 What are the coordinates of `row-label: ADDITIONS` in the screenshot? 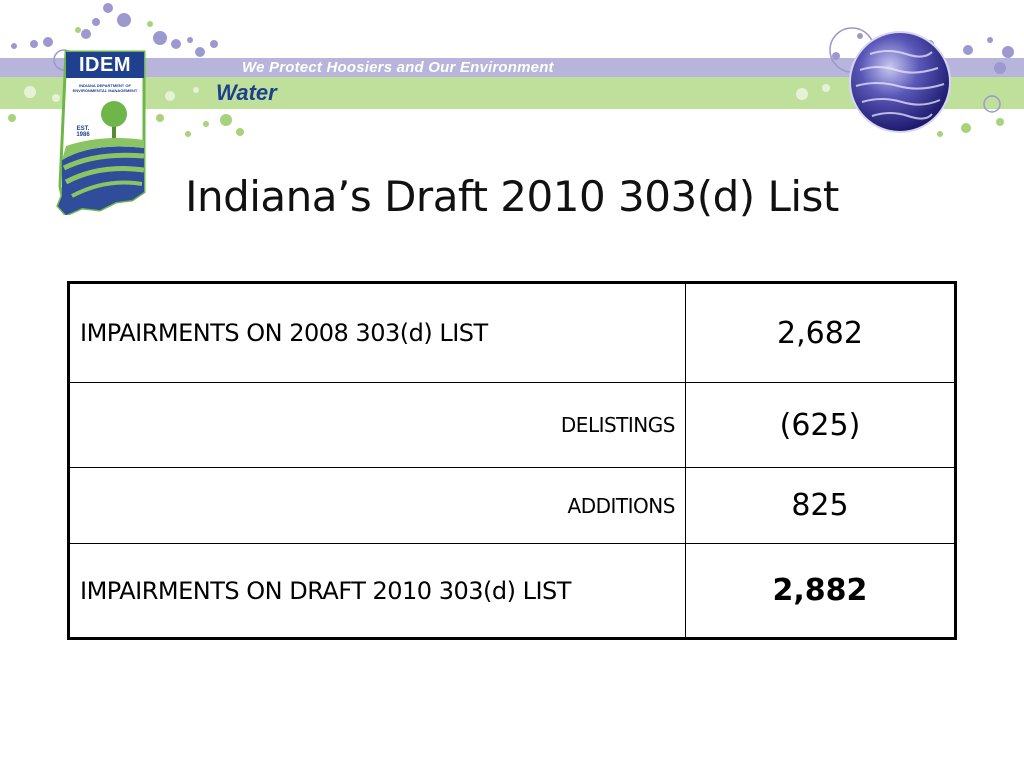 It's located at (377, 505).